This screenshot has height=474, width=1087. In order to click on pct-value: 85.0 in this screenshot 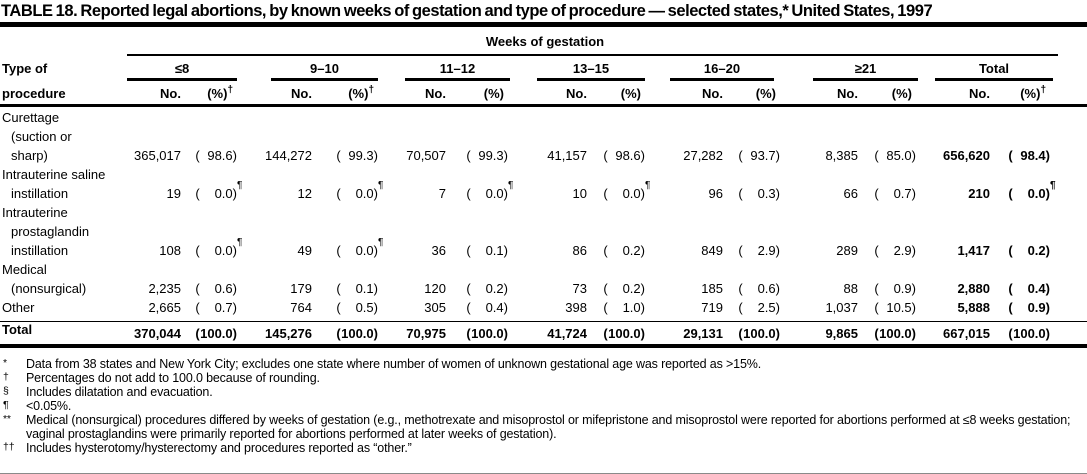, I will do `click(899, 155)`.